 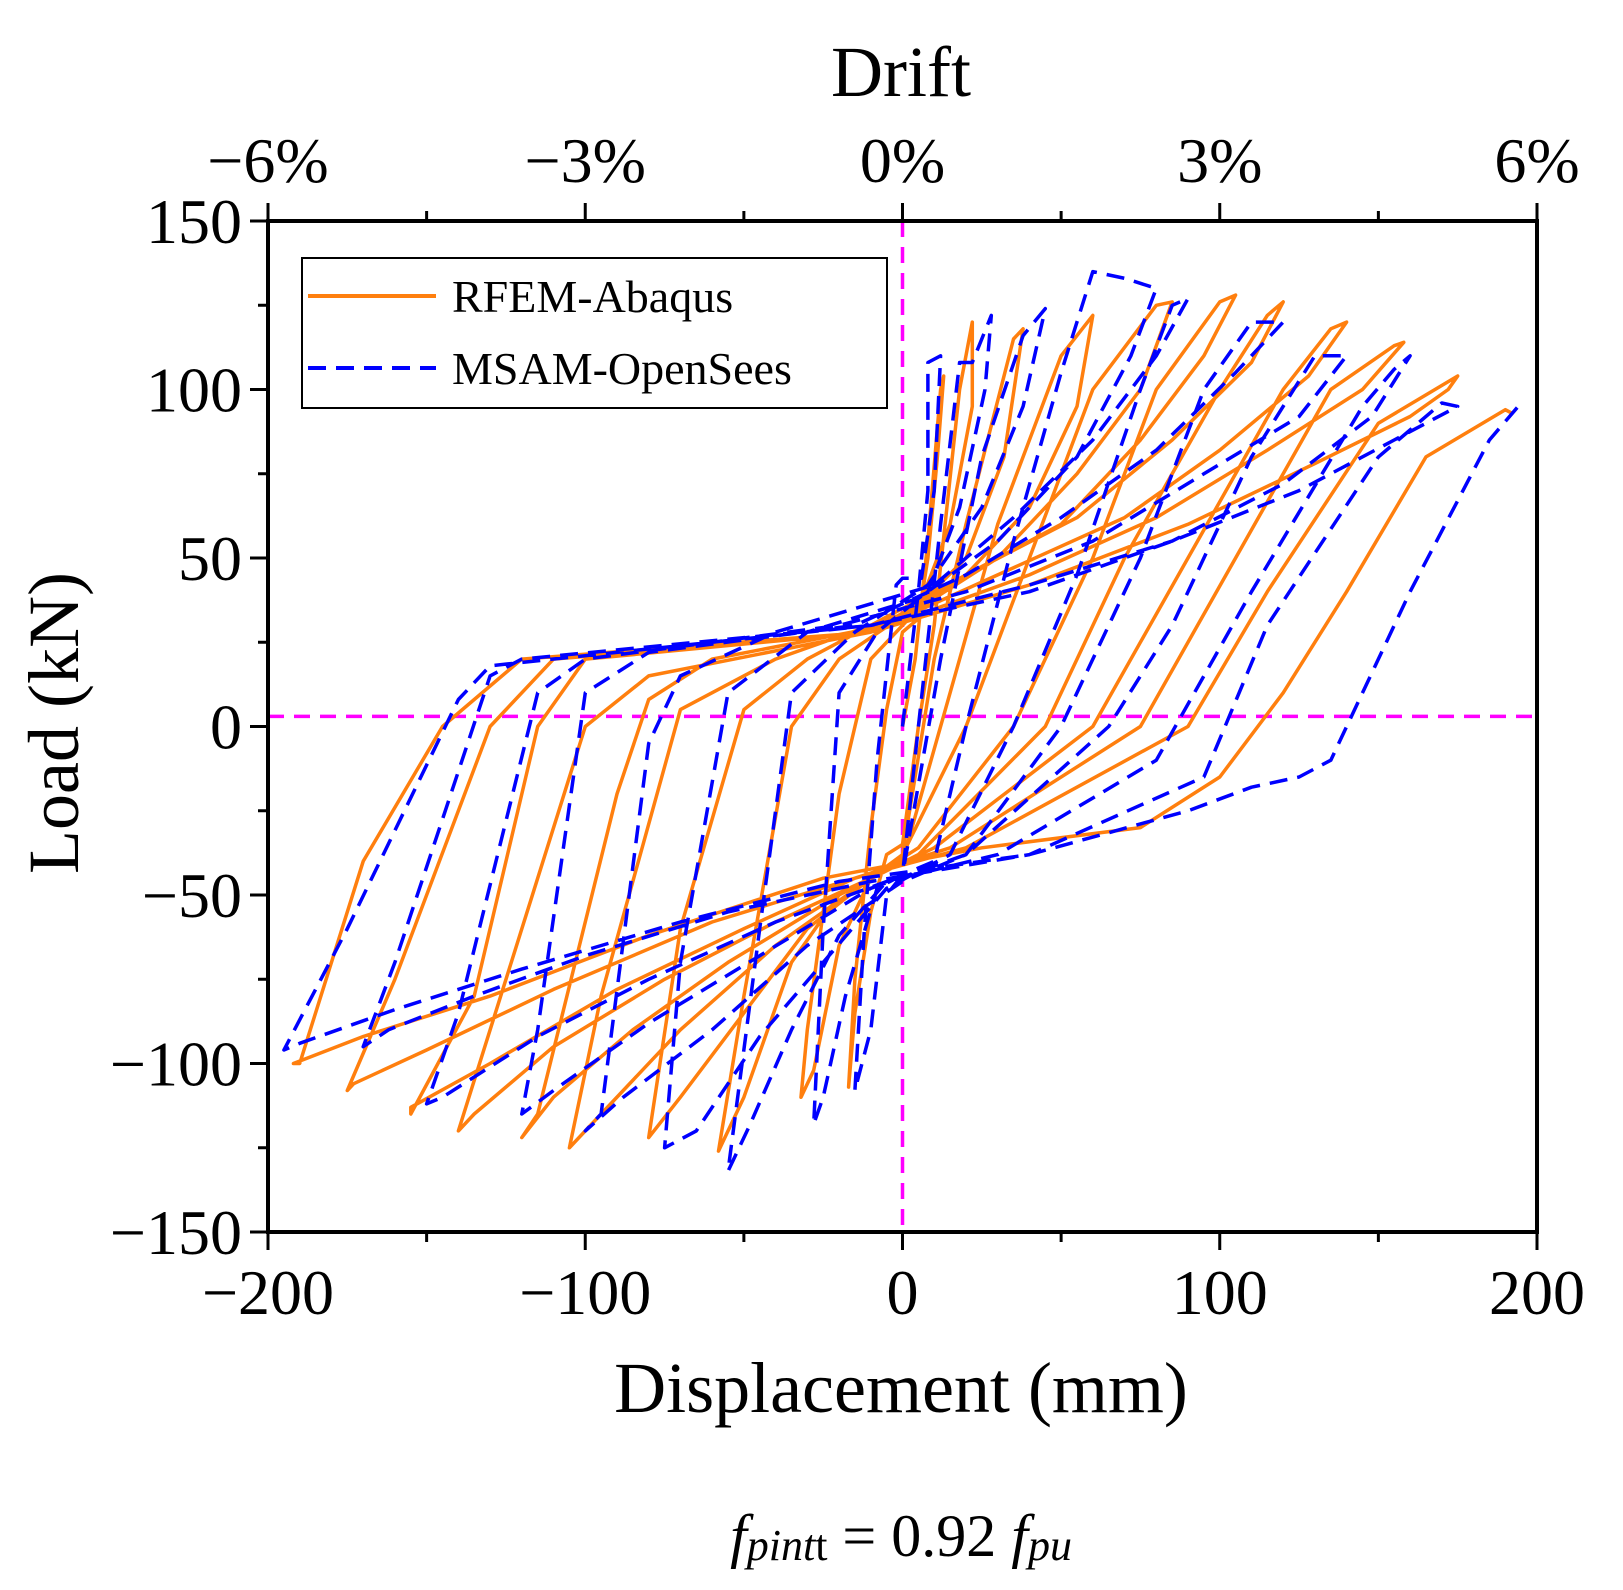 What do you see at coordinates (1048, 1545) in the screenshot?
I see `caption-sub2: pu` at bounding box center [1048, 1545].